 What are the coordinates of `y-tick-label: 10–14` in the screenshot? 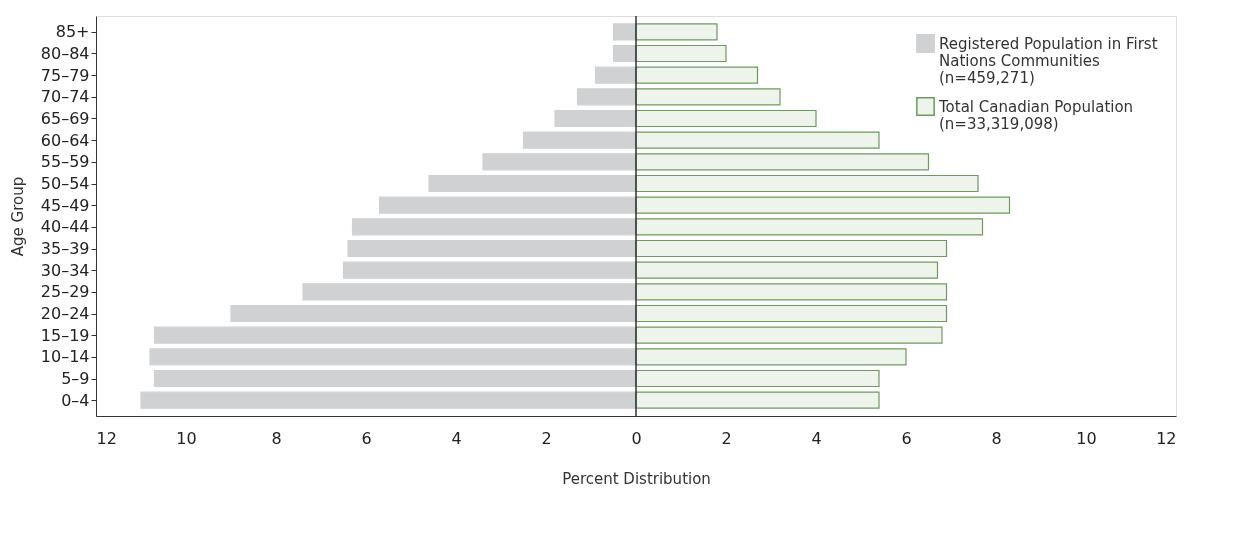 It's located at (65, 357).